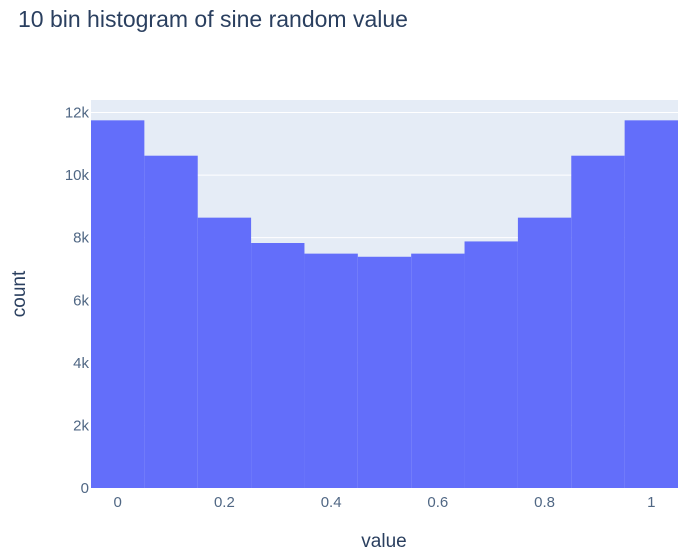 This screenshot has height=556, width=689. I want to click on x-tick-label: 0, so click(118, 502).